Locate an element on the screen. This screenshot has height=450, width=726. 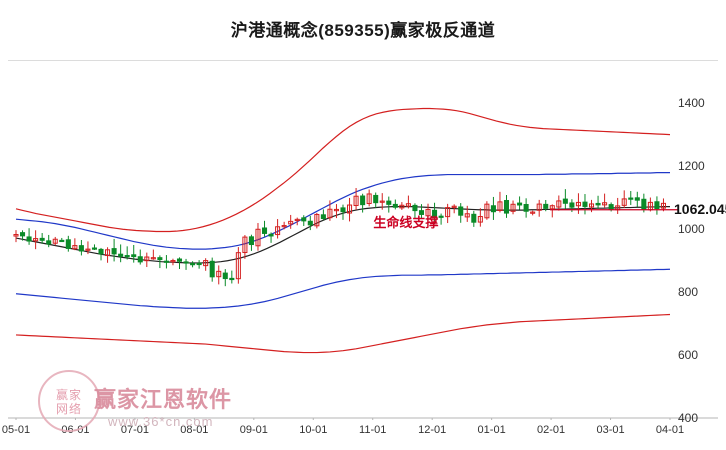
y-tick-label: 600 is located at coordinates (688, 355).